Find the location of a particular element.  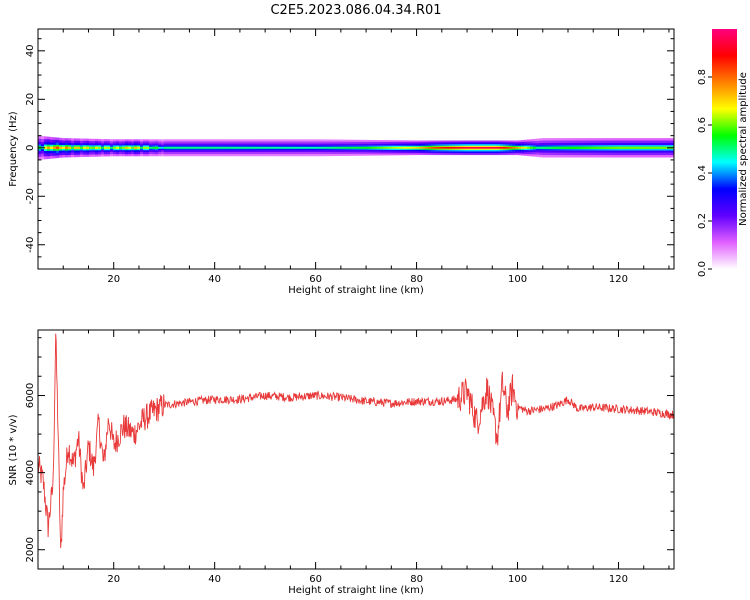

snr-ytick-label: 2000 is located at coordinates (30, 549).